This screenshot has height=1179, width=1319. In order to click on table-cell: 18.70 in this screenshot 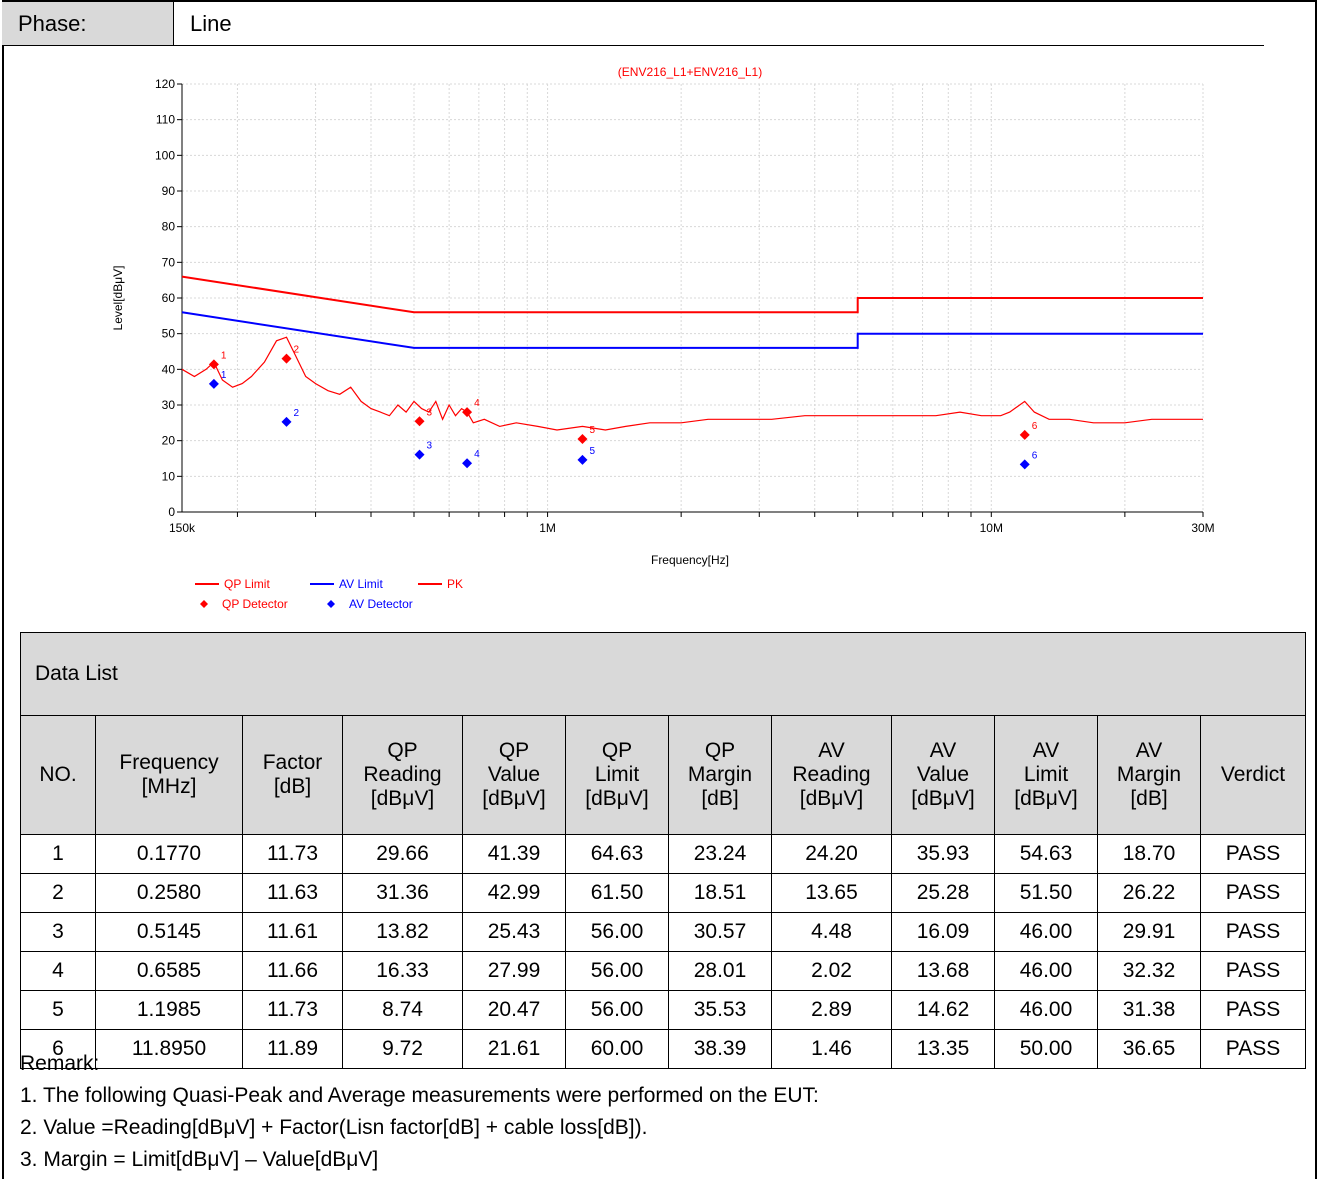, I will do `click(1149, 854)`.